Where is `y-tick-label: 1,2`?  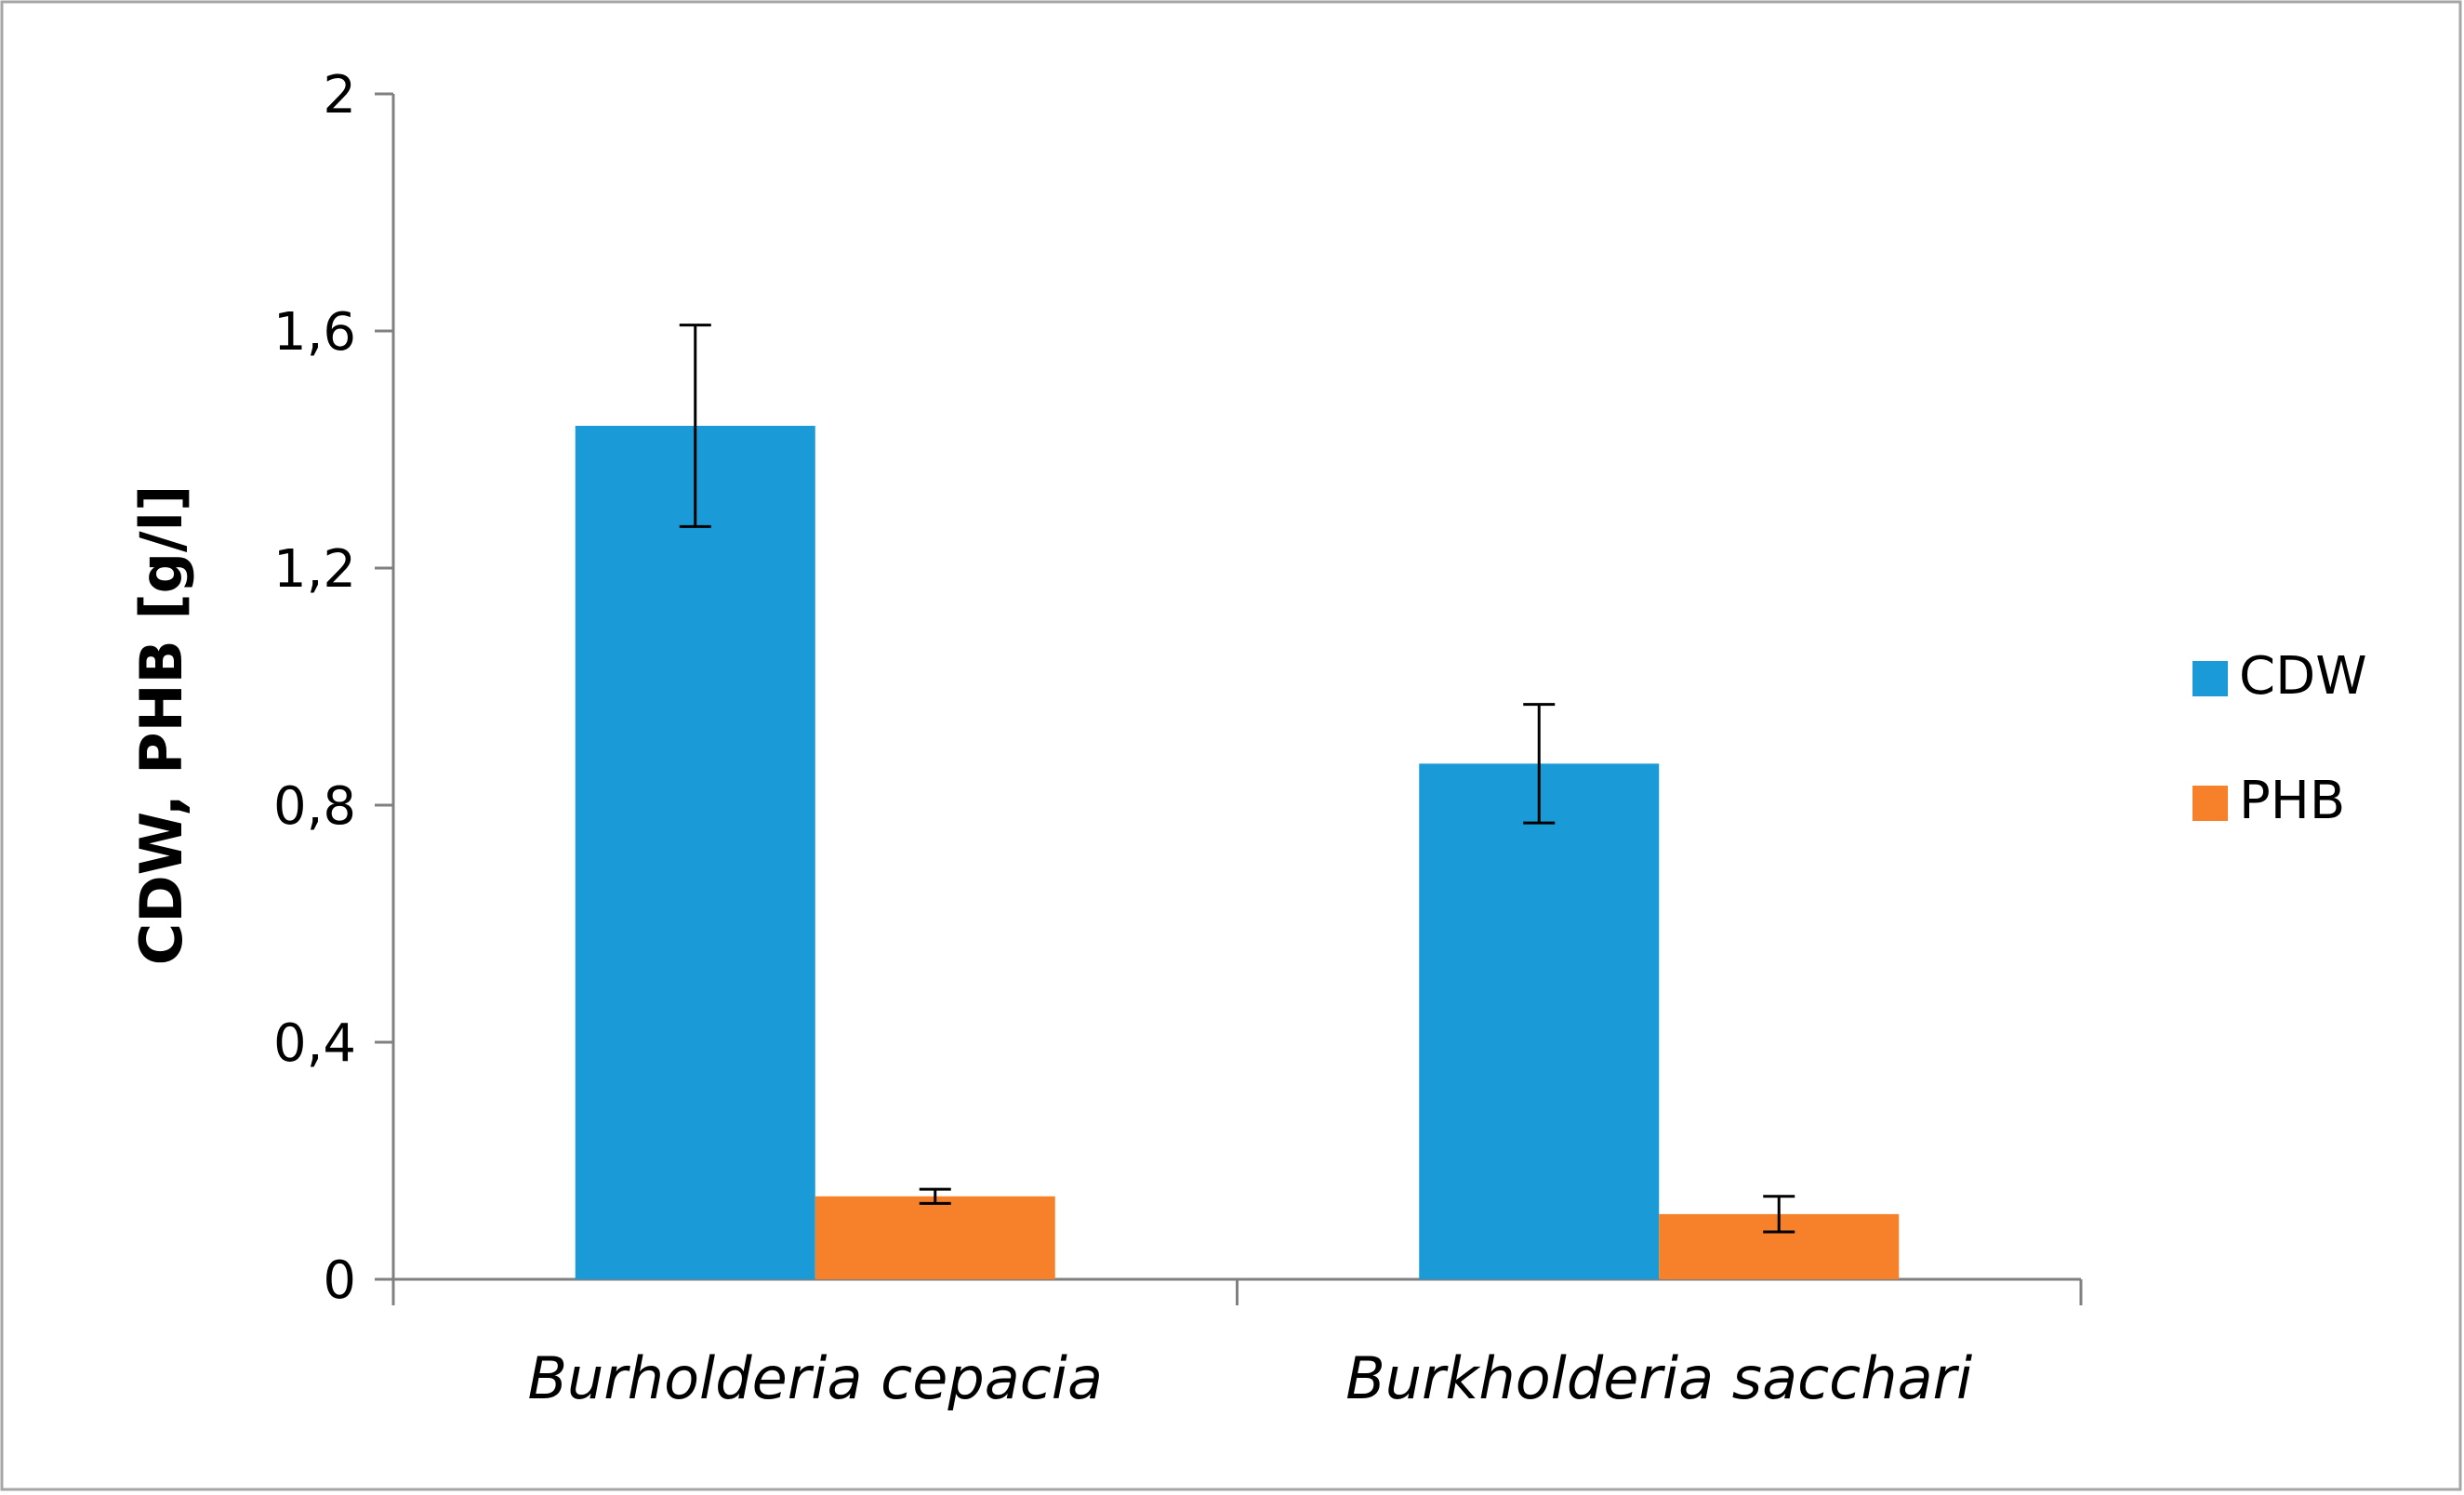 y-tick-label: 1,2 is located at coordinates (314, 569).